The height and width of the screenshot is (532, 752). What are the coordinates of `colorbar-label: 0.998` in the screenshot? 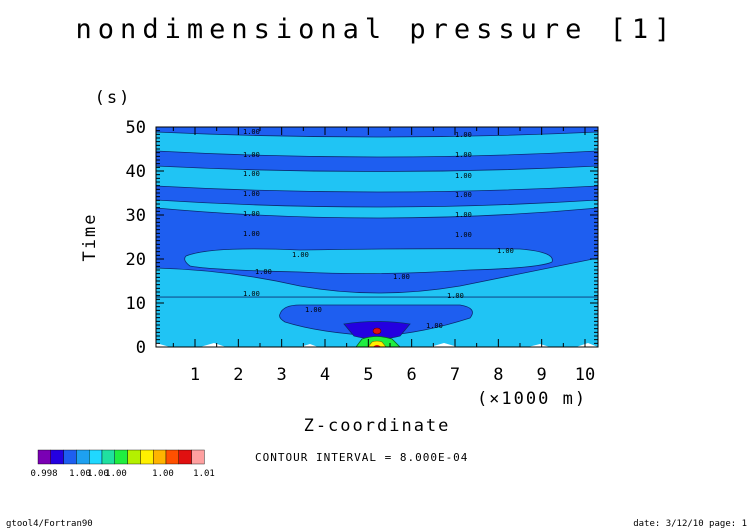 It's located at (43, 474).